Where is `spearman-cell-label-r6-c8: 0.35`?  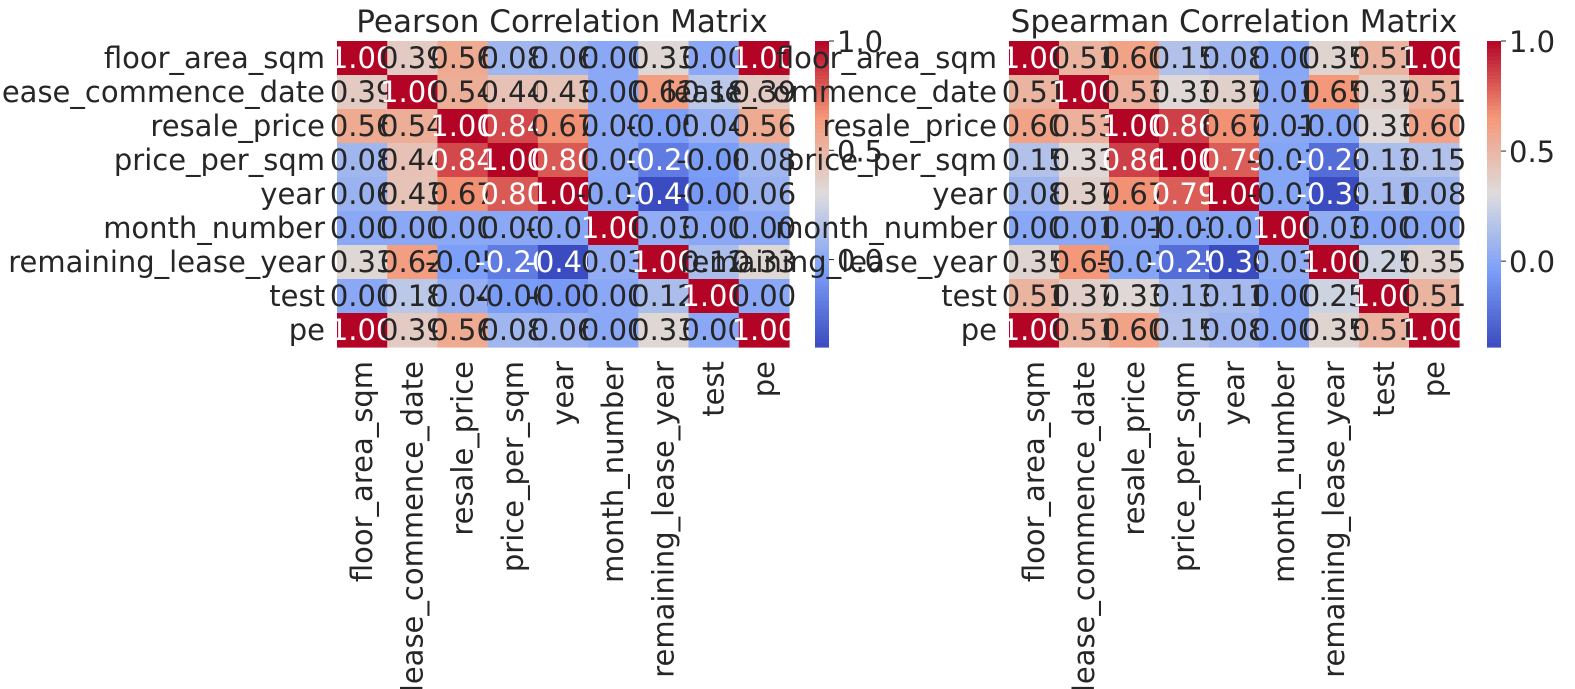 spearman-cell-label-r6-c8: 0.35 is located at coordinates (1434, 262).